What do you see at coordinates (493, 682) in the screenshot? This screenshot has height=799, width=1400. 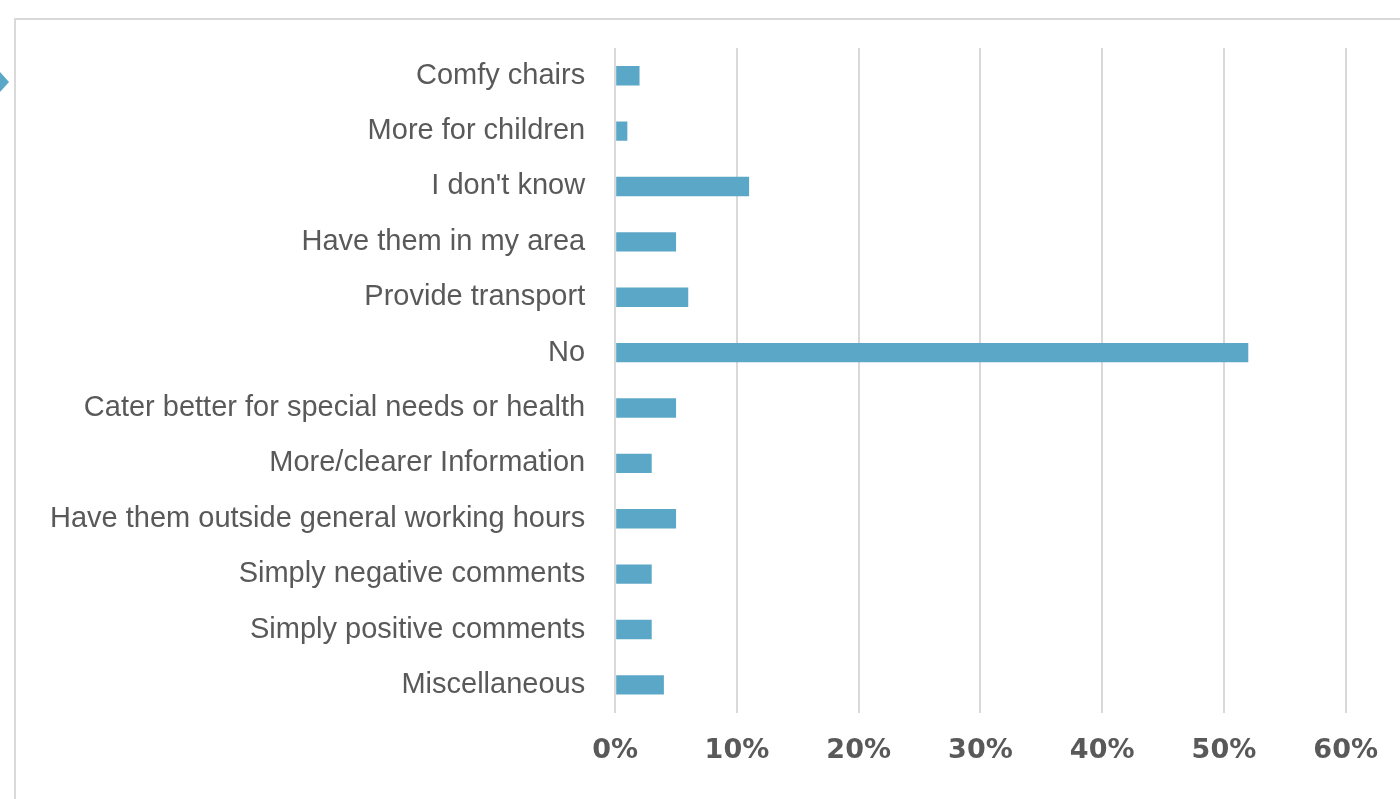 I see `y-tick-label: Miscellaneous` at bounding box center [493, 682].